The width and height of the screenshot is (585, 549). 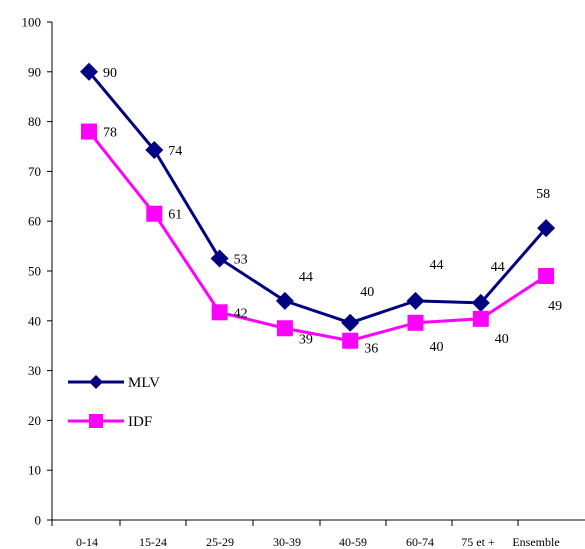 What do you see at coordinates (34, 221) in the screenshot?
I see `y-tick-label: 60` at bounding box center [34, 221].